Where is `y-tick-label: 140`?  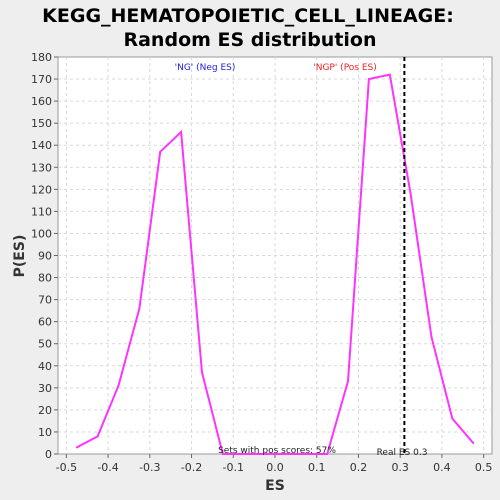 y-tick-label: 140 is located at coordinates (41, 145).